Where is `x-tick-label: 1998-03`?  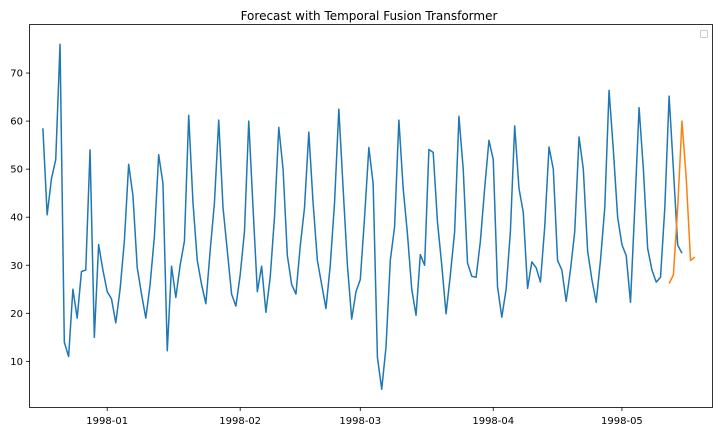 x-tick-label: 1998-03 is located at coordinates (360, 421).